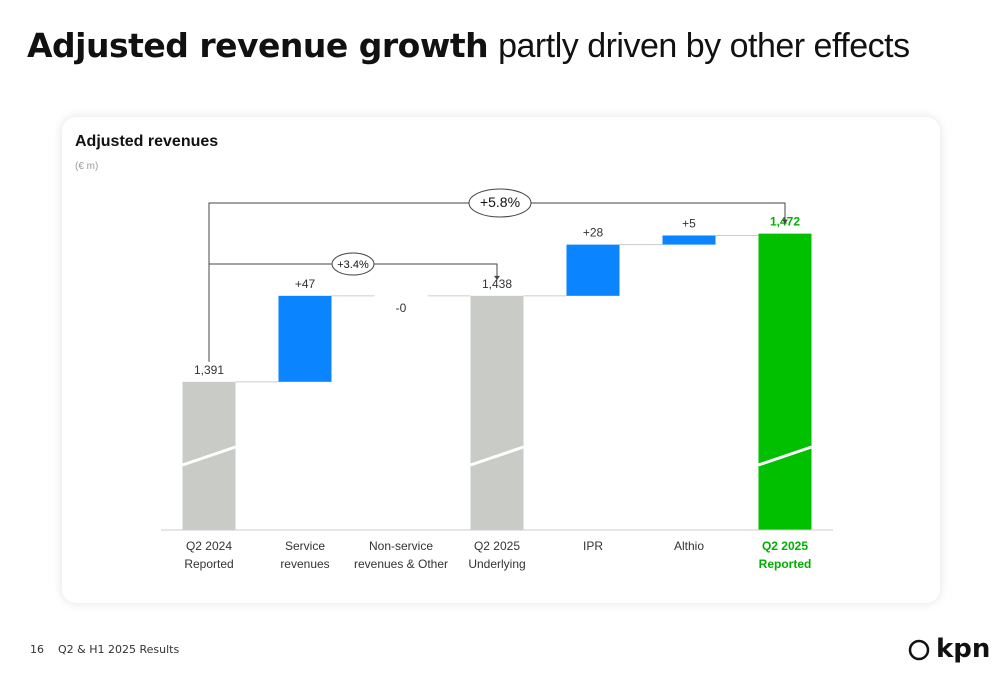 Image resolution: width=1000 pixels, height=685 pixels. I want to click on value-label: +28, so click(593, 233).